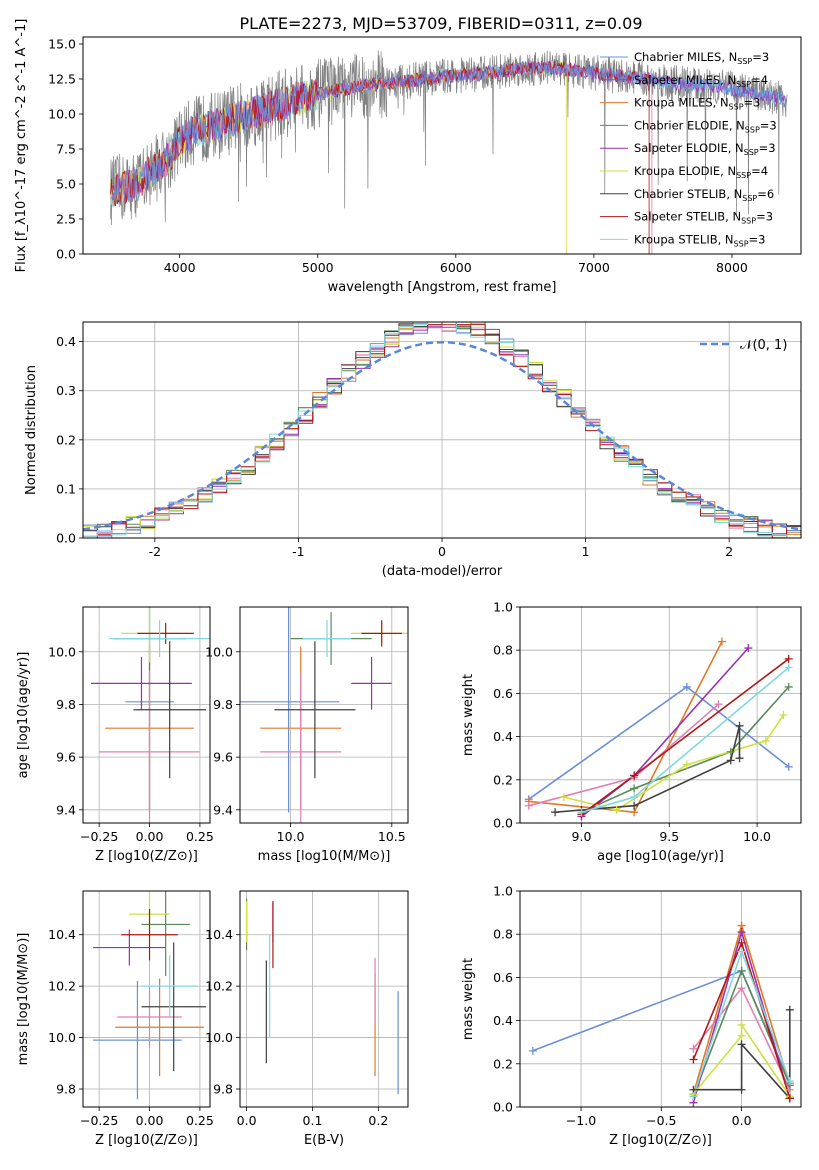 This screenshot has width=819, height=1170. I want to click on panel-mass-vs-EBV: 0.0 0.1 0.2 9.8 10.0 10.2 10.4 E(B-V), so click(307, 1019).